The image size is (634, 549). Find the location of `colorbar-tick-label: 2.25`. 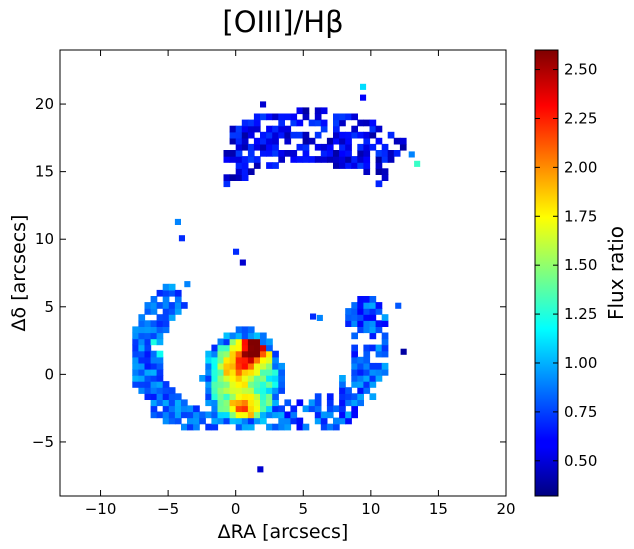

colorbar-tick-label: 2.25 is located at coordinates (580, 118).